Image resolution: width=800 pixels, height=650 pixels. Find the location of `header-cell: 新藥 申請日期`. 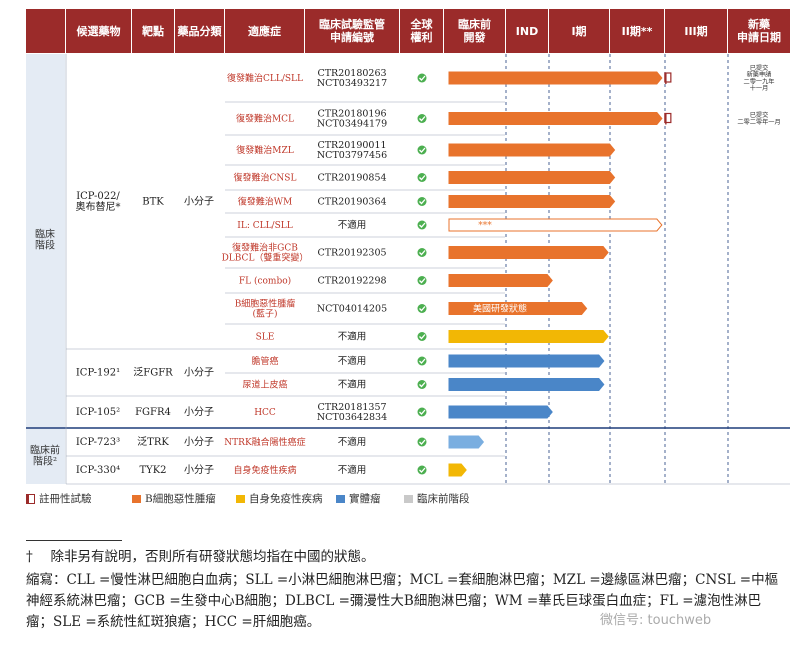

header-cell: 新藥 申請日期 is located at coordinates (759, 31).